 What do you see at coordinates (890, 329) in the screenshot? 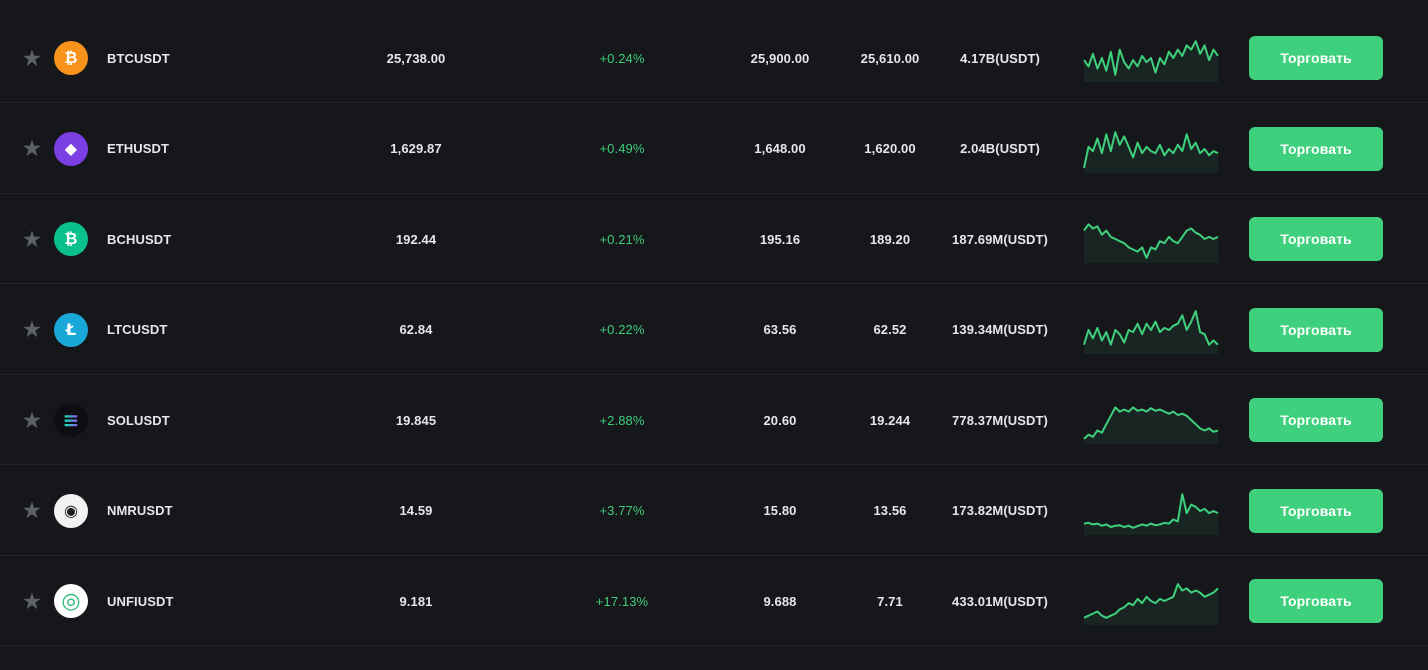
I see `low-24h: 62.52` at bounding box center [890, 329].